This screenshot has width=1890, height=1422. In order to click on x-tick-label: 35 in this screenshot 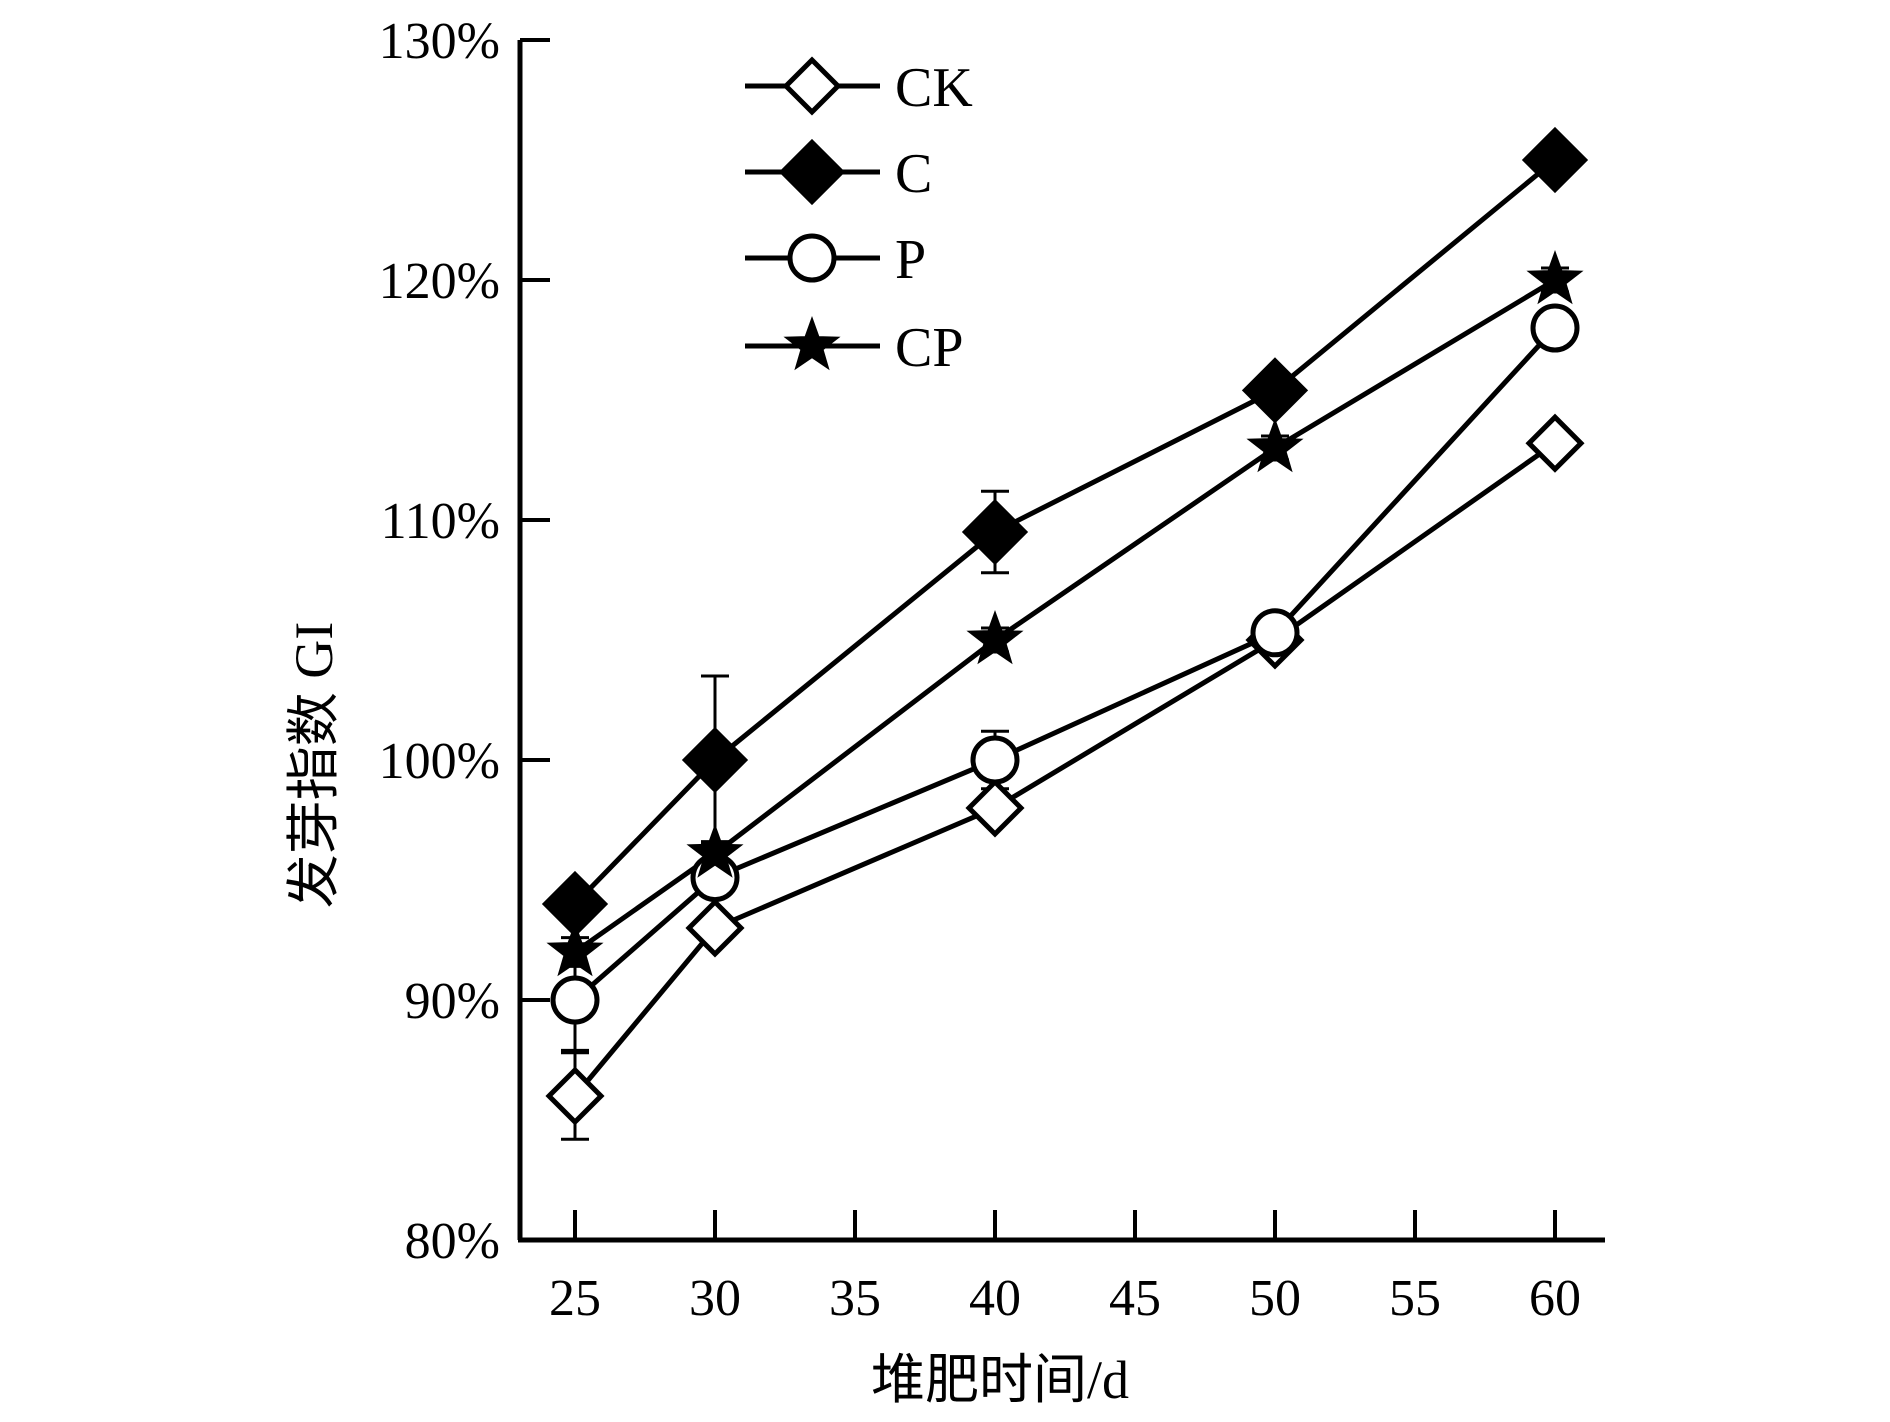, I will do `click(855, 1298)`.